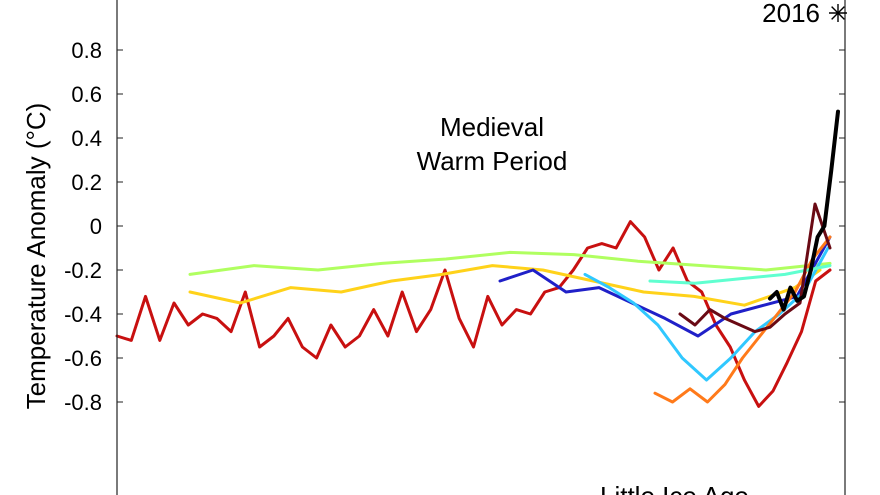 The image size is (880, 495). Describe the element at coordinates (492, 161) in the screenshot. I see `annotation-text: Warm Period` at that location.